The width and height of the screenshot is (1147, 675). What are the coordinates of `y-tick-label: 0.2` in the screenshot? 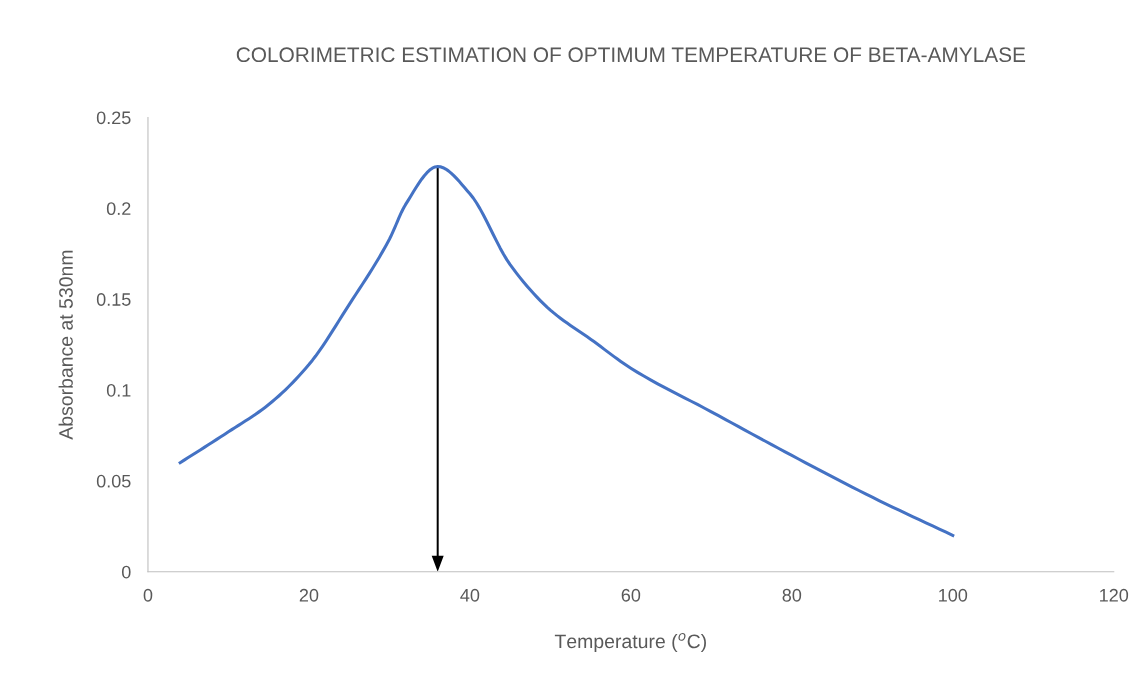 It's located at (118, 209).